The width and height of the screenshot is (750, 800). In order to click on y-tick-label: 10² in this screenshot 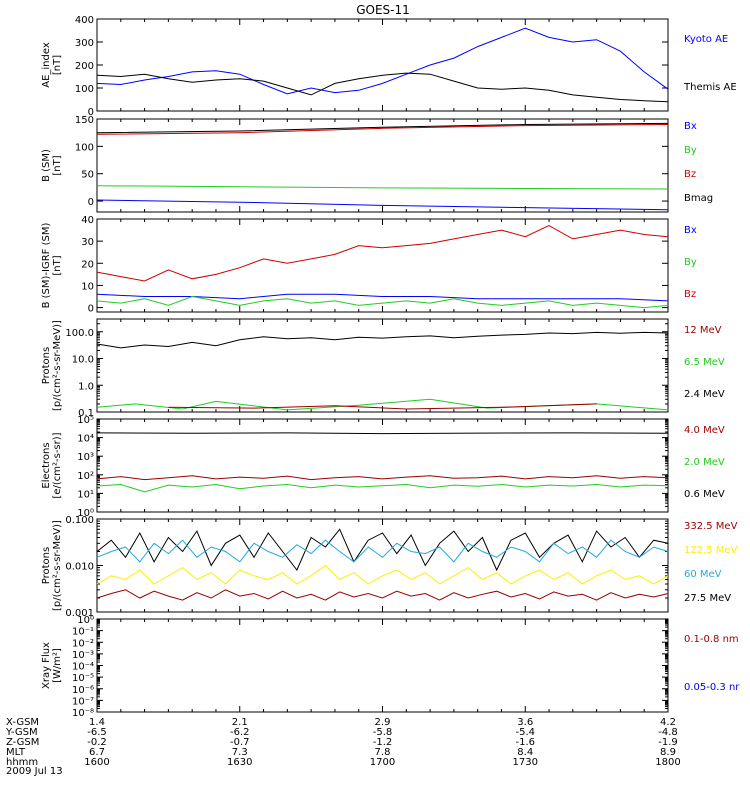, I will do `click(85, 476)`.